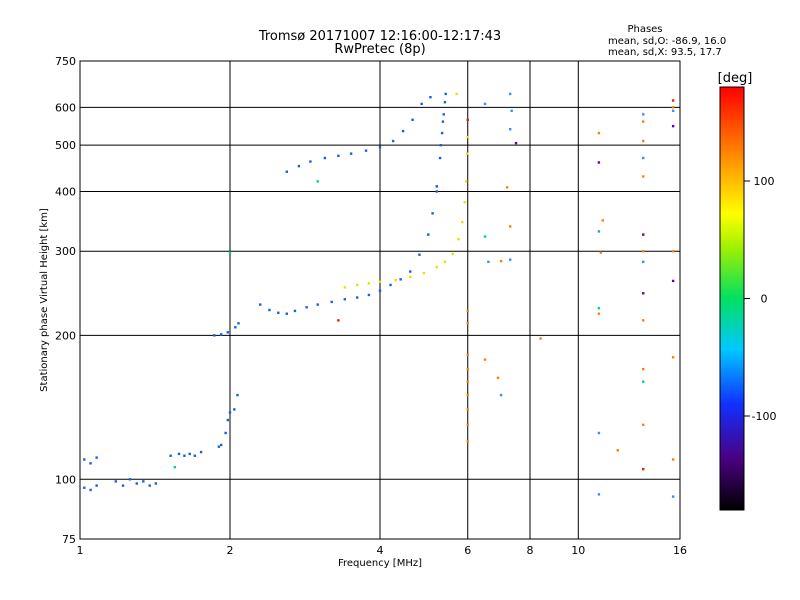  What do you see at coordinates (65, 335) in the screenshot?
I see `y-tick-label: 200` at bounding box center [65, 335].